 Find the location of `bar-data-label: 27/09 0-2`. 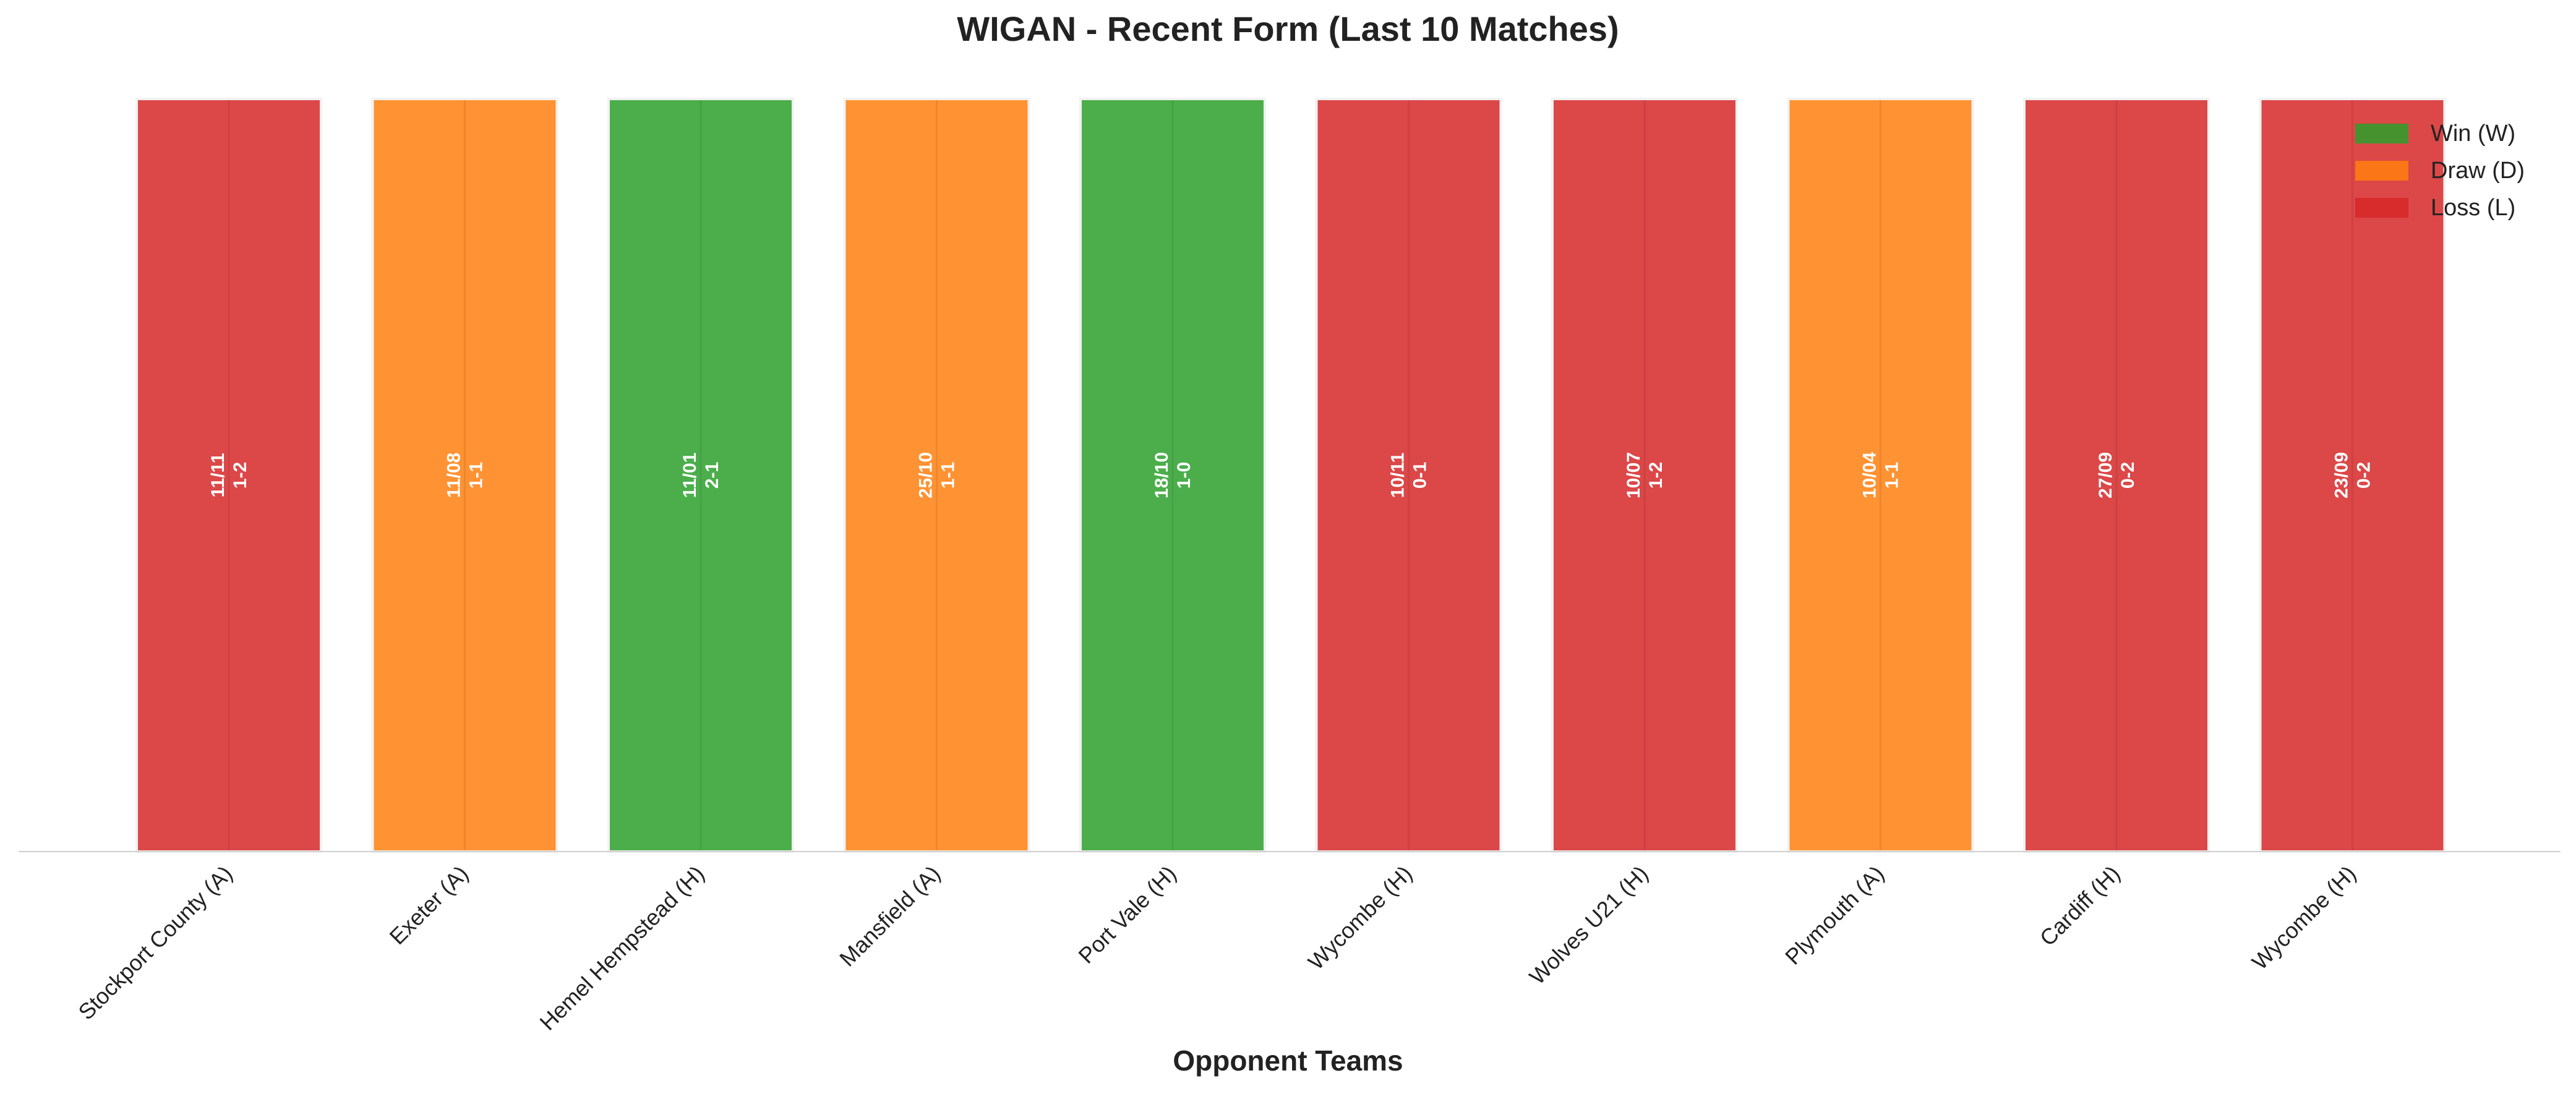

bar-data-label: 27/09 0-2 is located at coordinates (2116, 475).